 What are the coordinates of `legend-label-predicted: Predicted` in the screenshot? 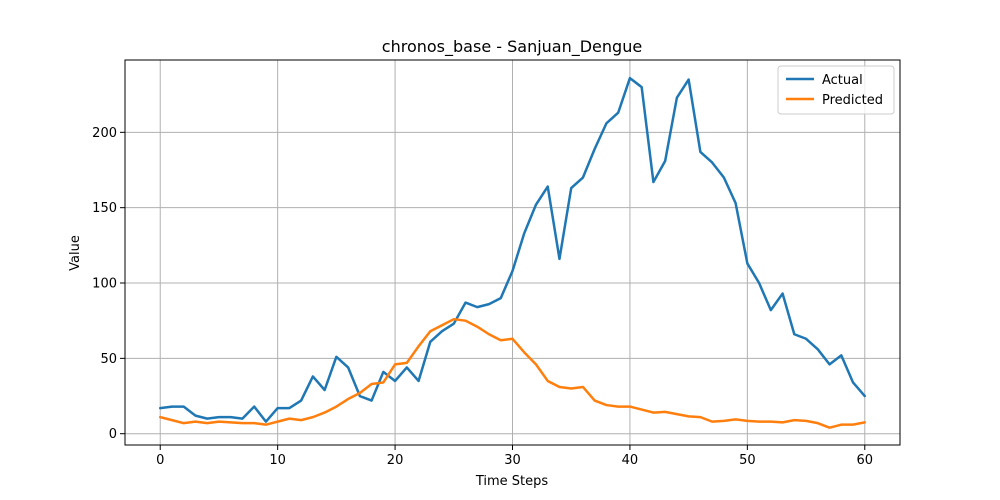 It's located at (852, 100).